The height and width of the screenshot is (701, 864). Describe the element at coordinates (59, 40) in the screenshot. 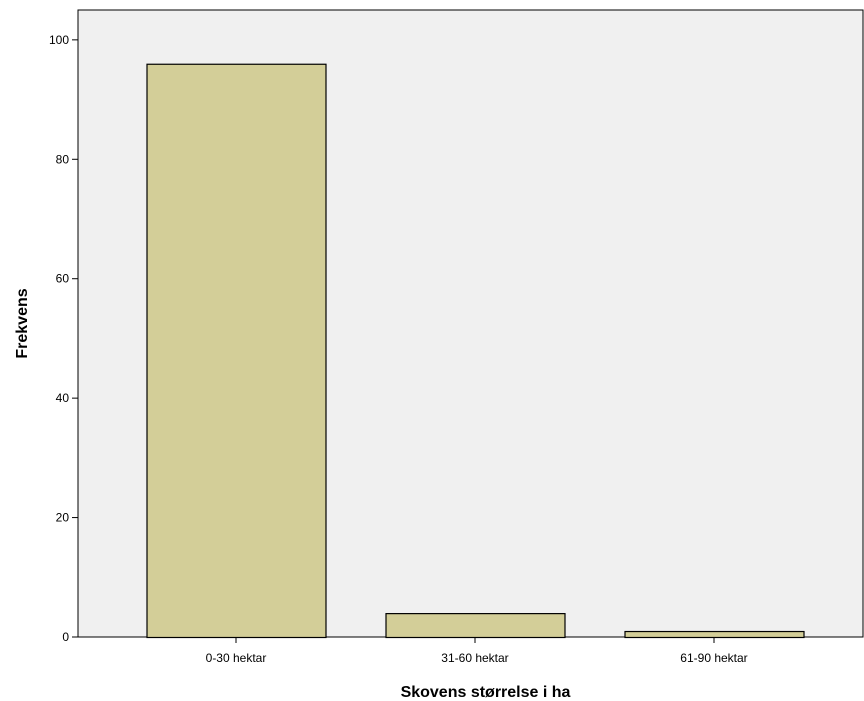

I see `y-tick-label: 100` at that location.